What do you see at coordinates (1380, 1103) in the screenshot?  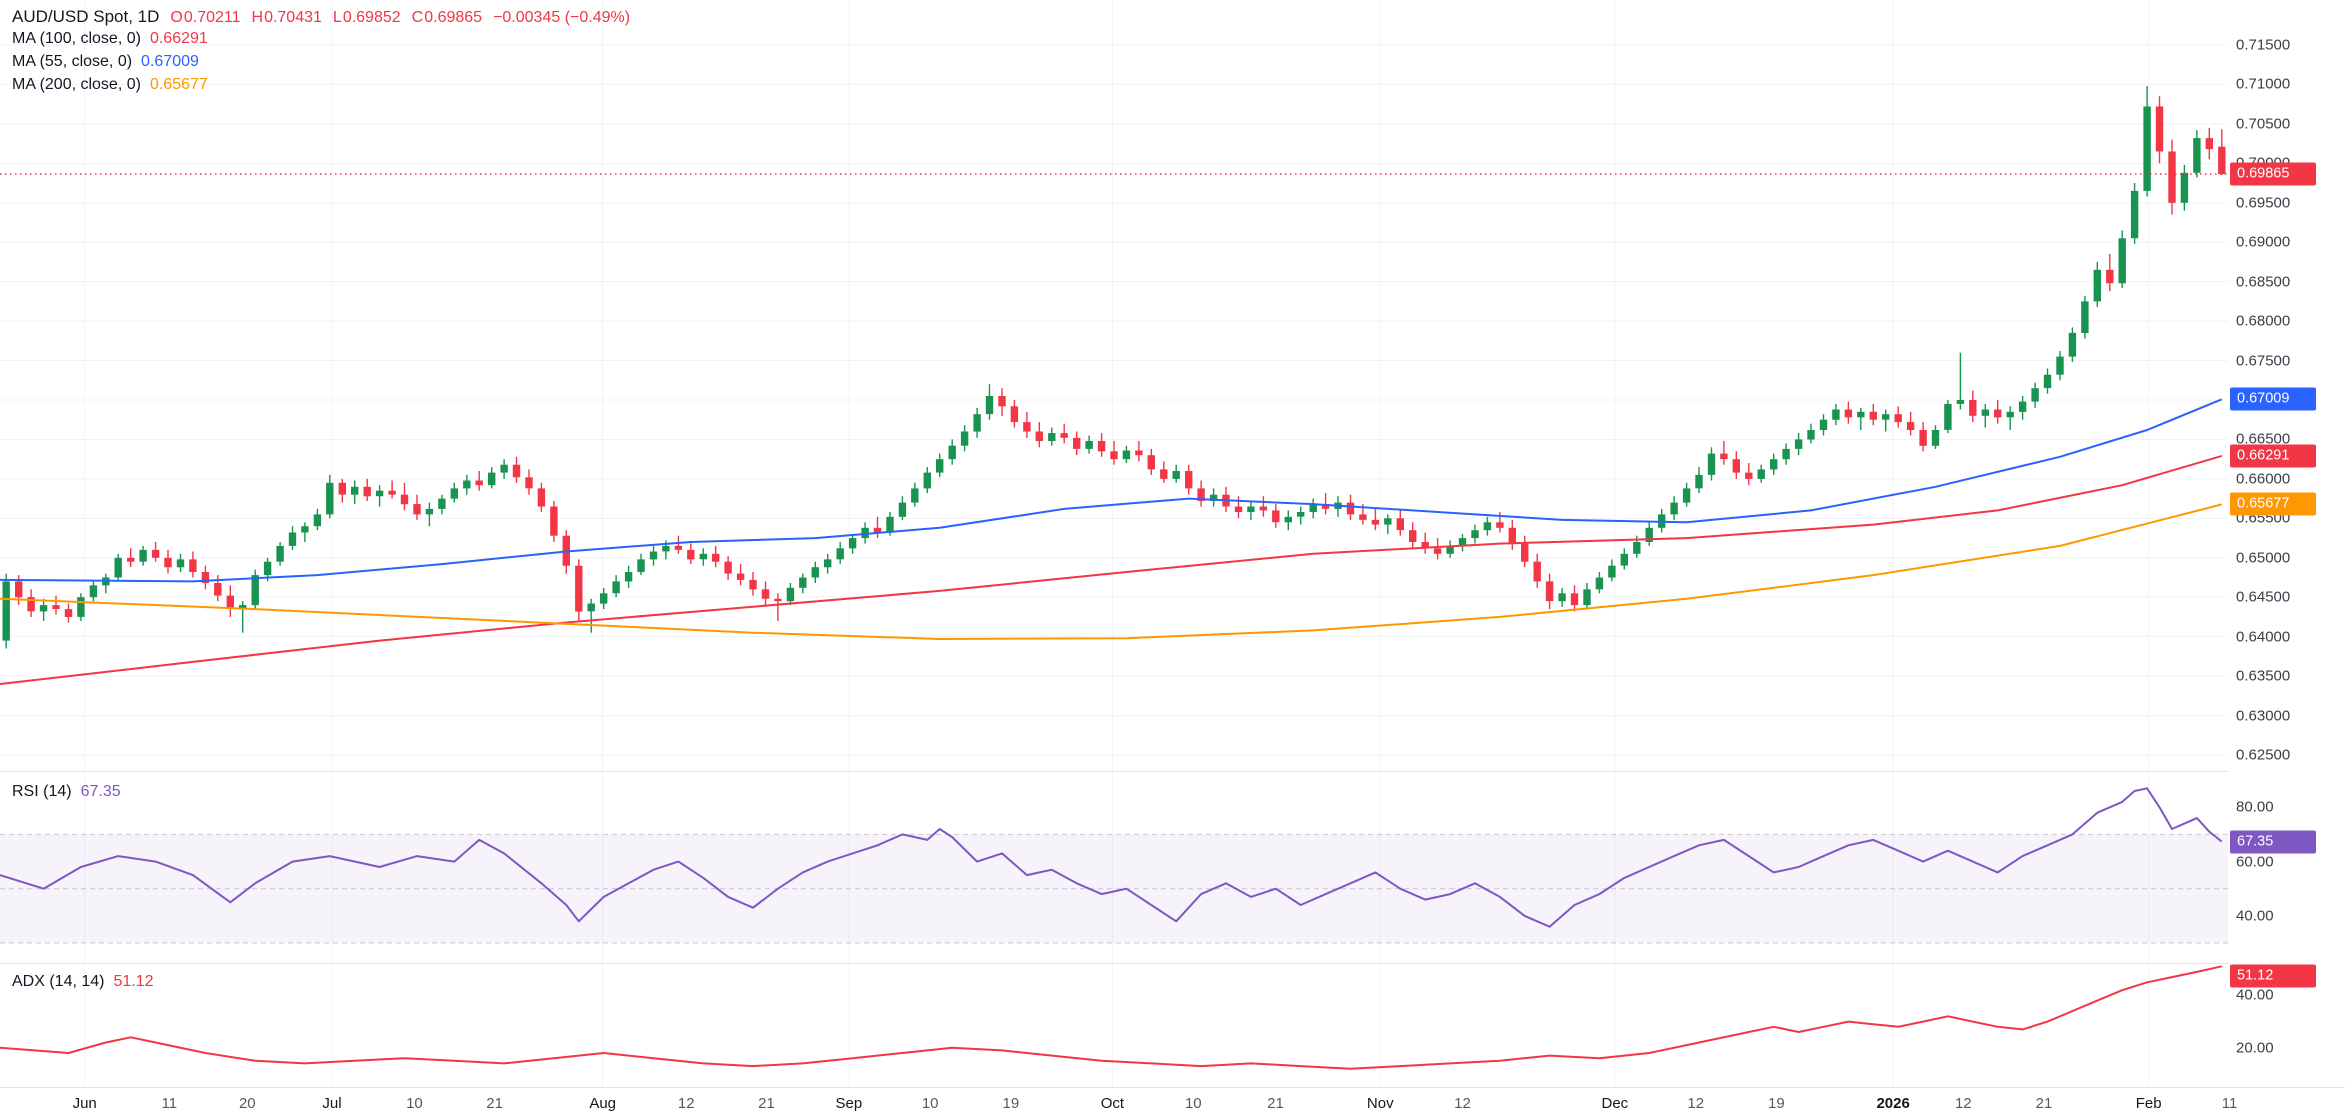 I see `time-label-nov: Nov` at bounding box center [1380, 1103].